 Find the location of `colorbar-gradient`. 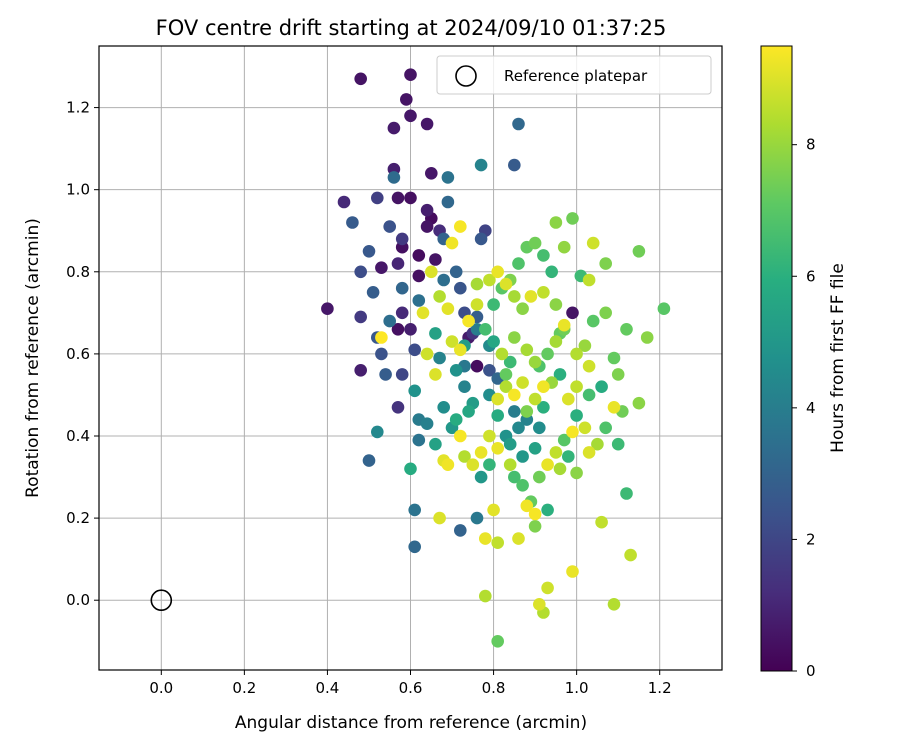

colorbar-gradient is located at coordinates (776, 358).